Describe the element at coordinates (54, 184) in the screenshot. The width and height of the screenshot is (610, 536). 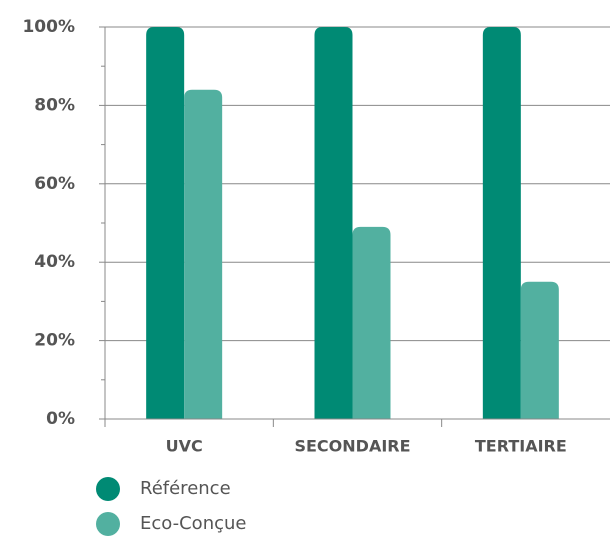
I see `y-tick-label: 60%` at that location.